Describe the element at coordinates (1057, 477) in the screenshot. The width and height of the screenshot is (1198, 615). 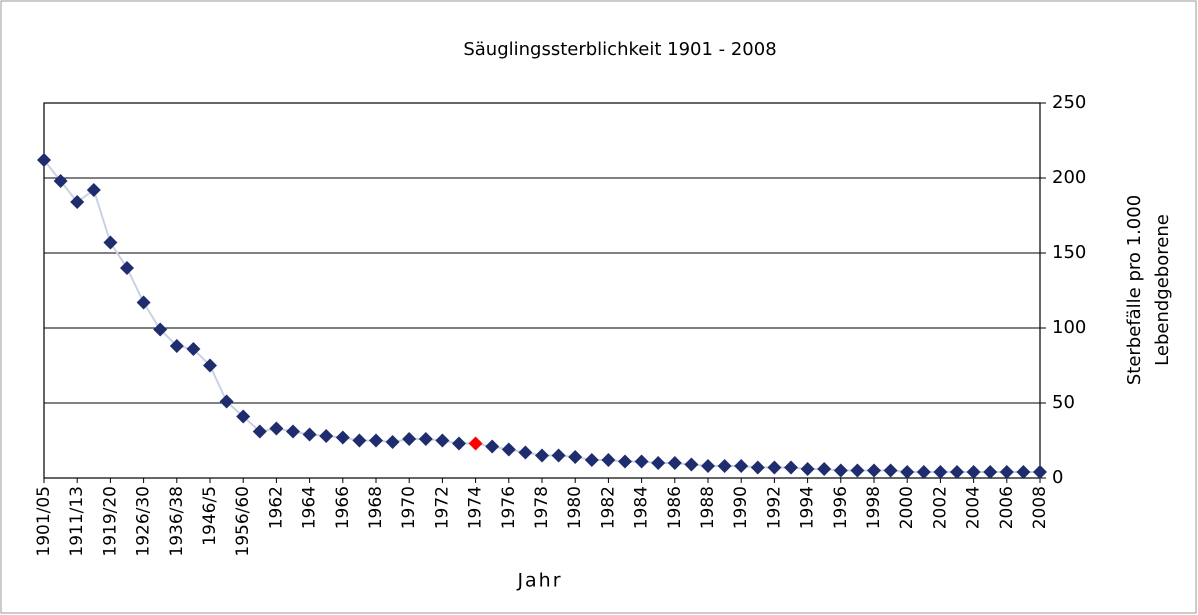
I see `y-tick-label: 0` at that location.